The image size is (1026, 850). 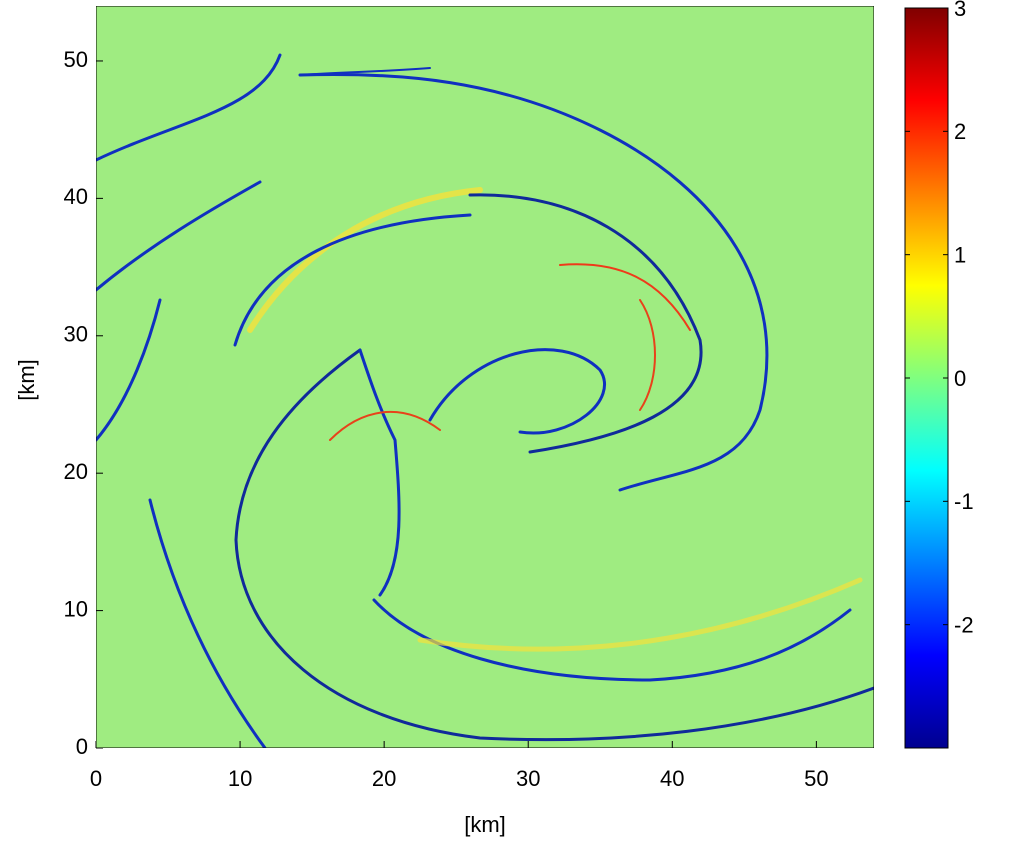 What do you see at coordinates (926, 378) in the screenshot?
I see `colorbar` at bounding box center [926, 378].